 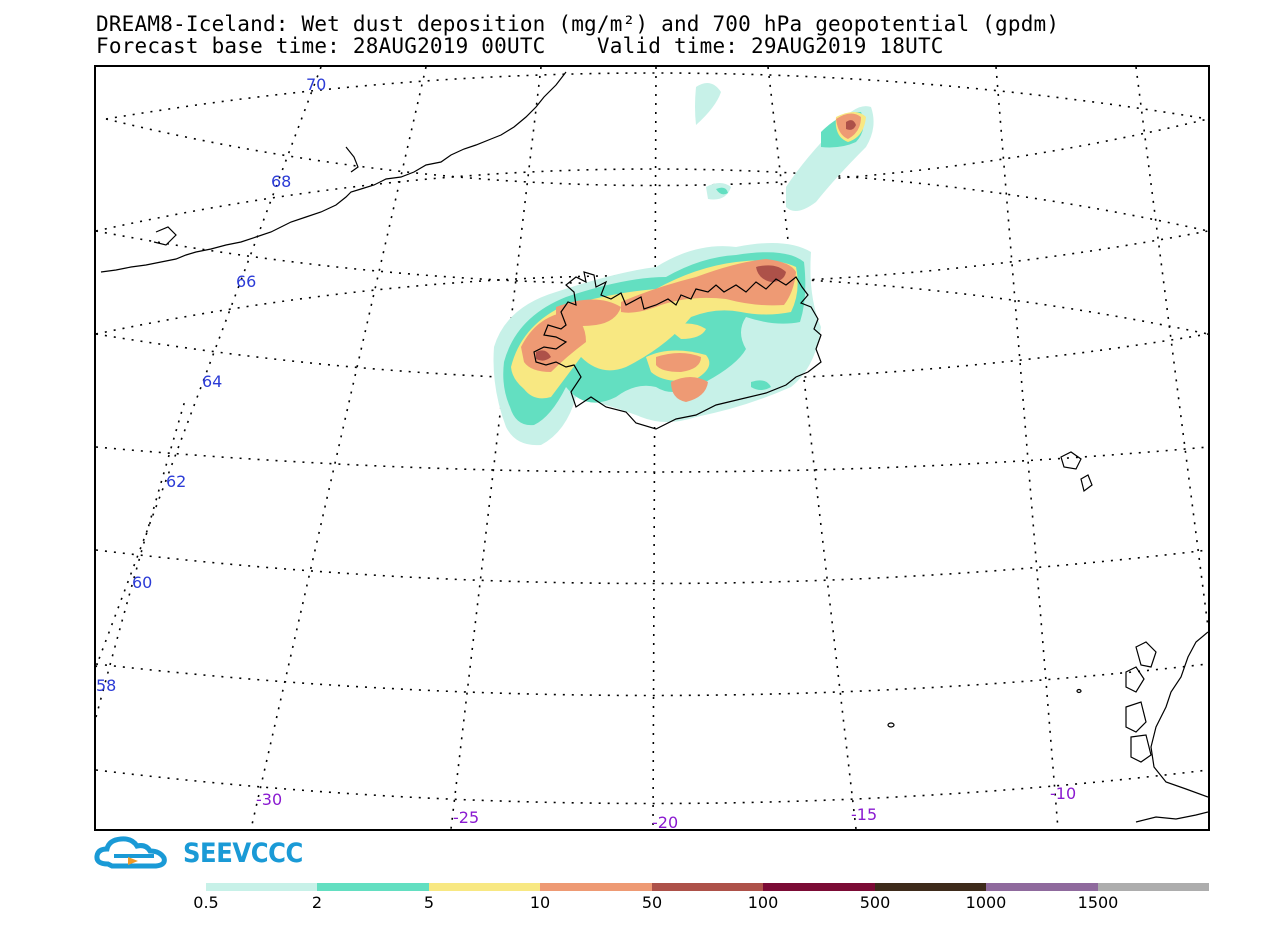 What do you see at coordinates (176, 481) in the screenshot?
I see `latitude-label: 62` at bounding box center [176, 481].